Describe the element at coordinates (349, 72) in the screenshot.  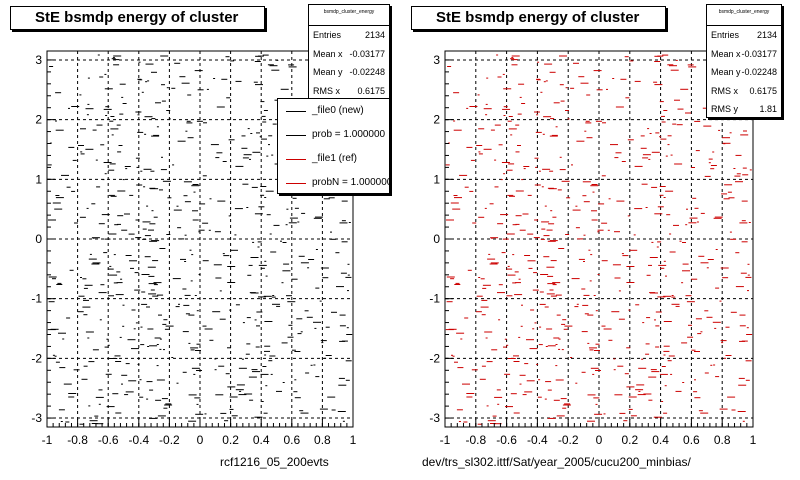
I see `stats-row: Mean y -0.02248` at that location.